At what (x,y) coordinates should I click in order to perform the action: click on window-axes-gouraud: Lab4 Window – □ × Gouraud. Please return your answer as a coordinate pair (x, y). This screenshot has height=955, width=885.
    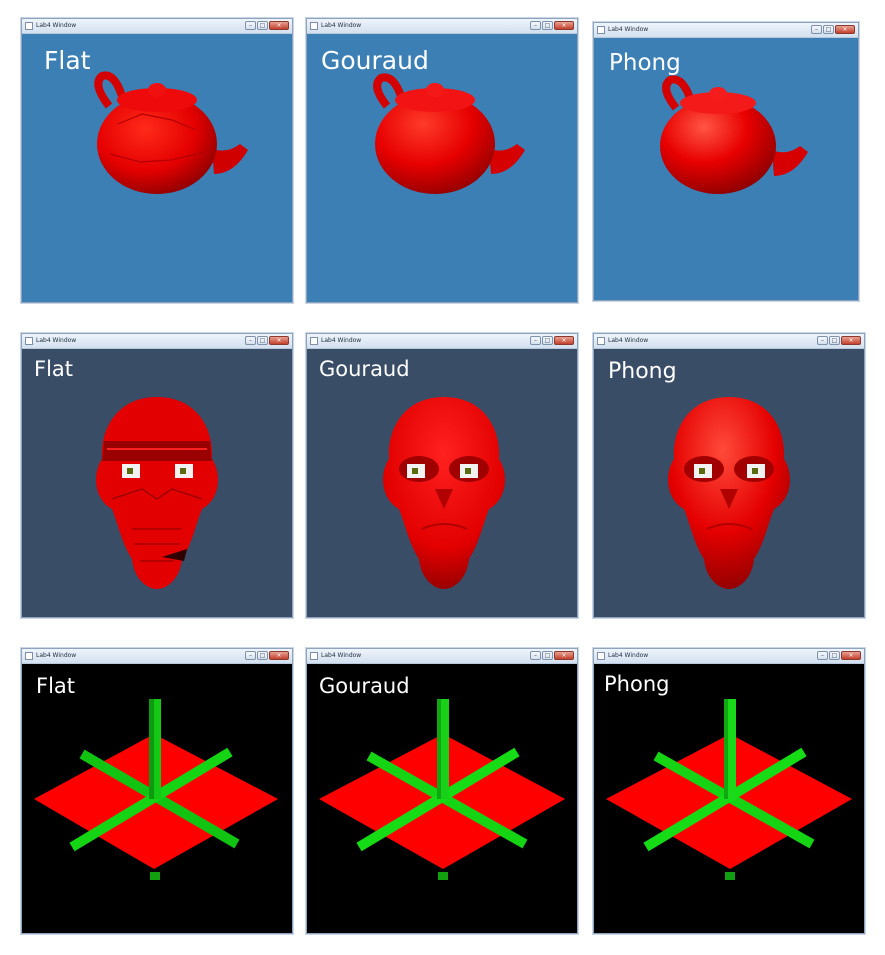
    Looking at the image, I should click on (442, 791).